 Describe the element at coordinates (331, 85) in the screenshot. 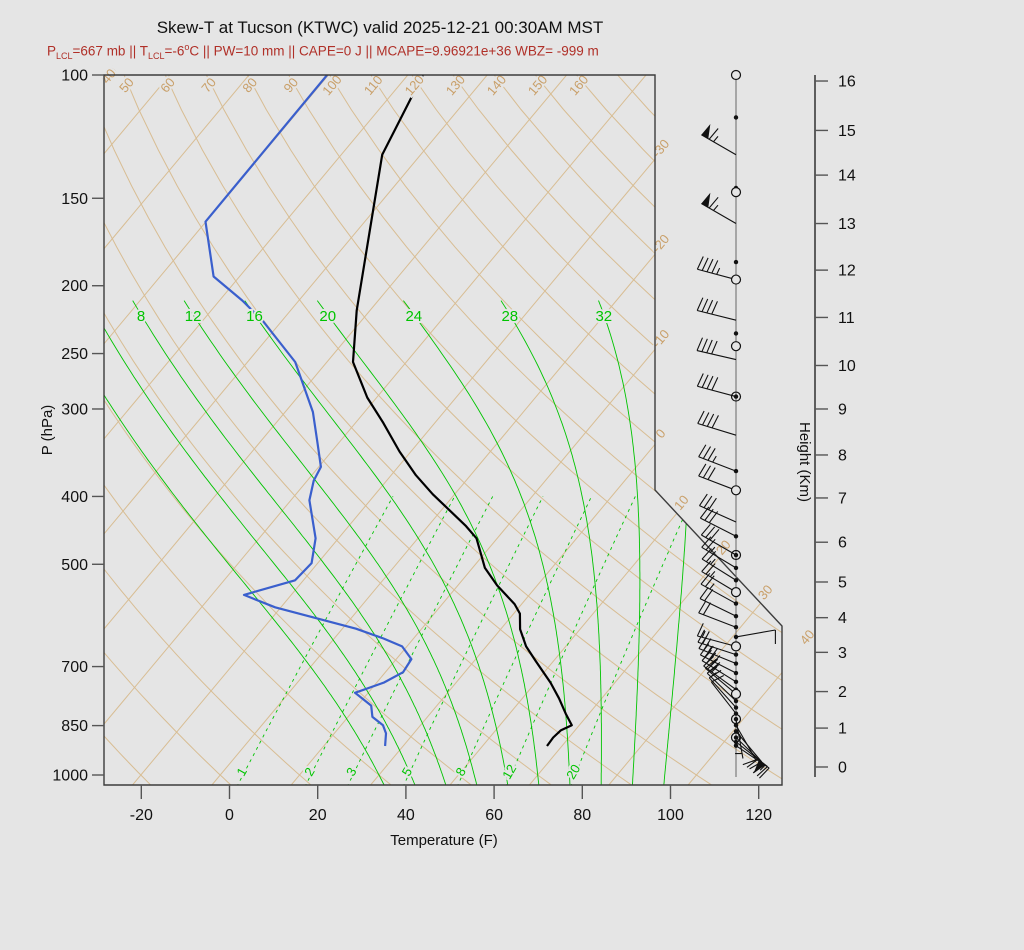

I see `dry-adiabat-label: 100` at that location.